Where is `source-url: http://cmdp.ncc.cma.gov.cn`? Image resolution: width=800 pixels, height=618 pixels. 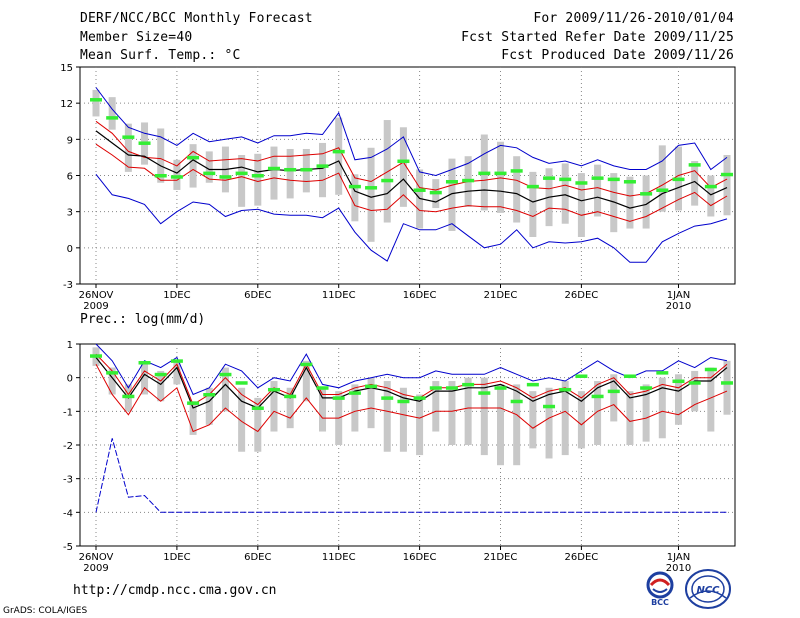 source-url: http://cmdp.ncc.cma.gov.cn is located at coordinates (175, 590).